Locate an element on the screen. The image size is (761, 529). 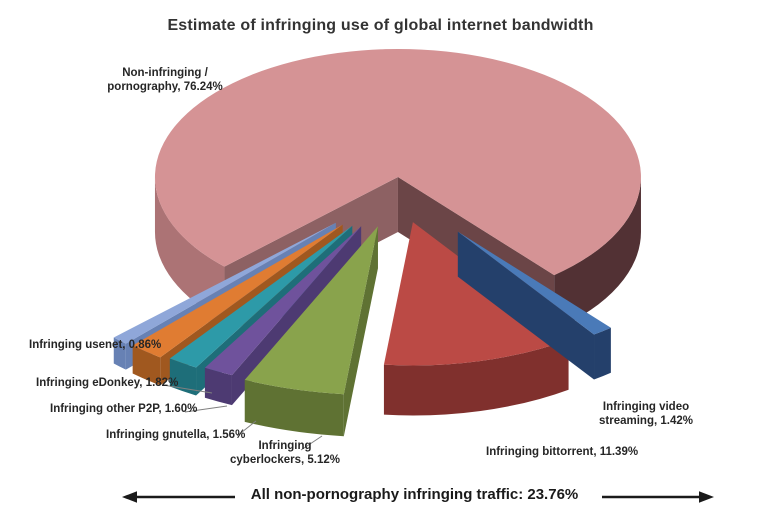
label-line: cyberlockers, 5.12% is located at coordinates (285, 460).